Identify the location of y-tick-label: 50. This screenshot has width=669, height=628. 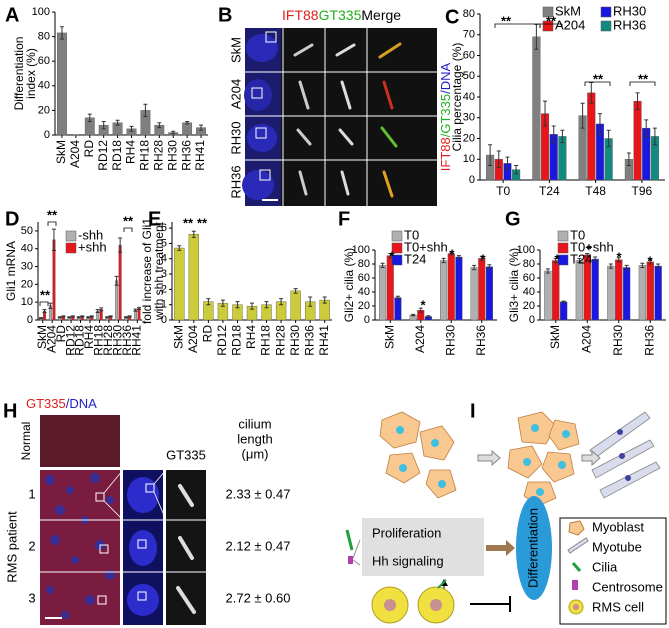
(27, 231).